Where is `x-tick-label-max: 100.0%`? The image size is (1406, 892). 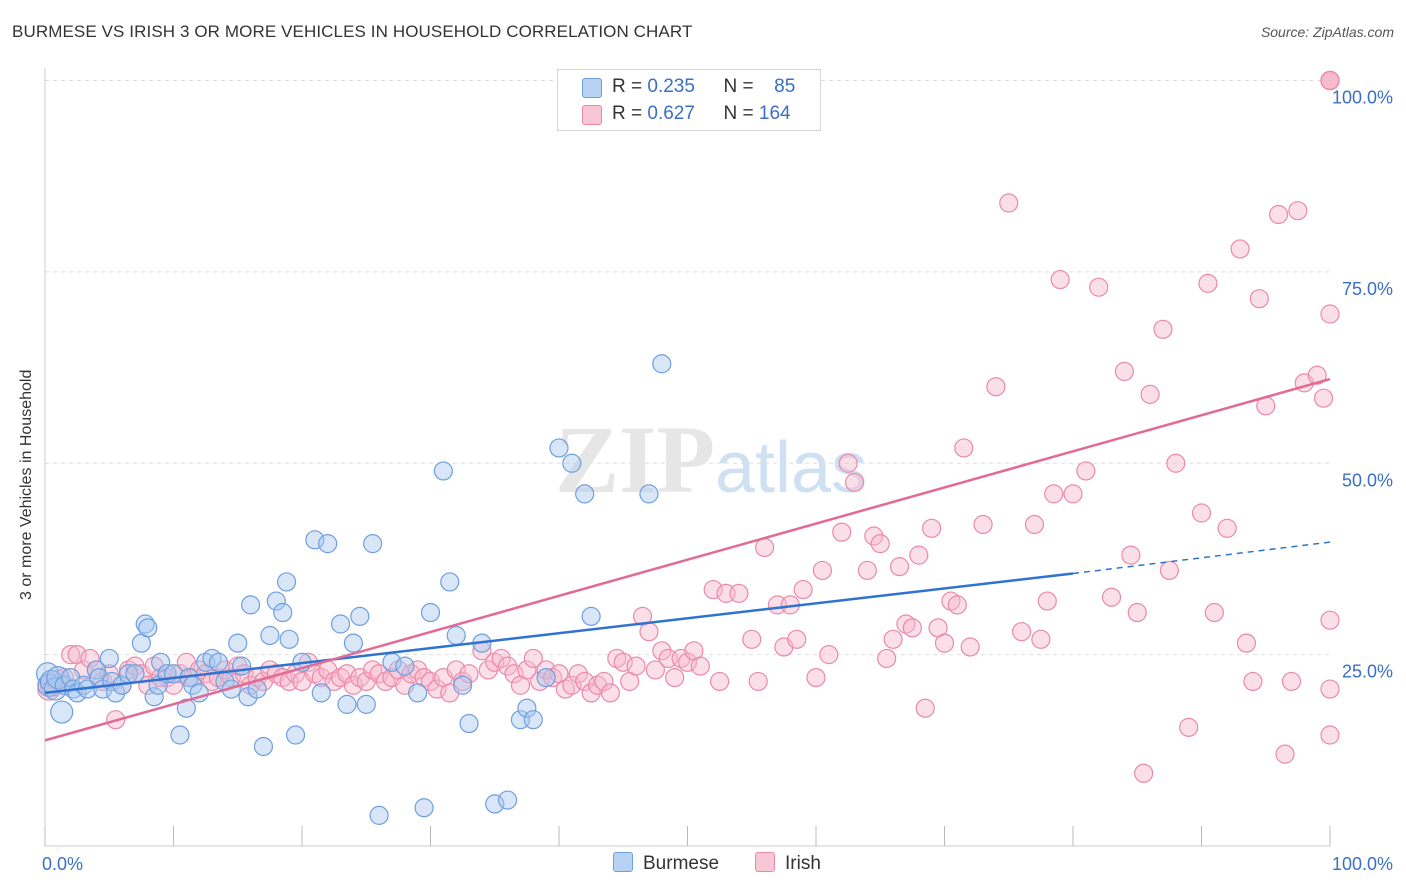
x-tick-label-max: 100.0% is located at coordinates (1362, 864).